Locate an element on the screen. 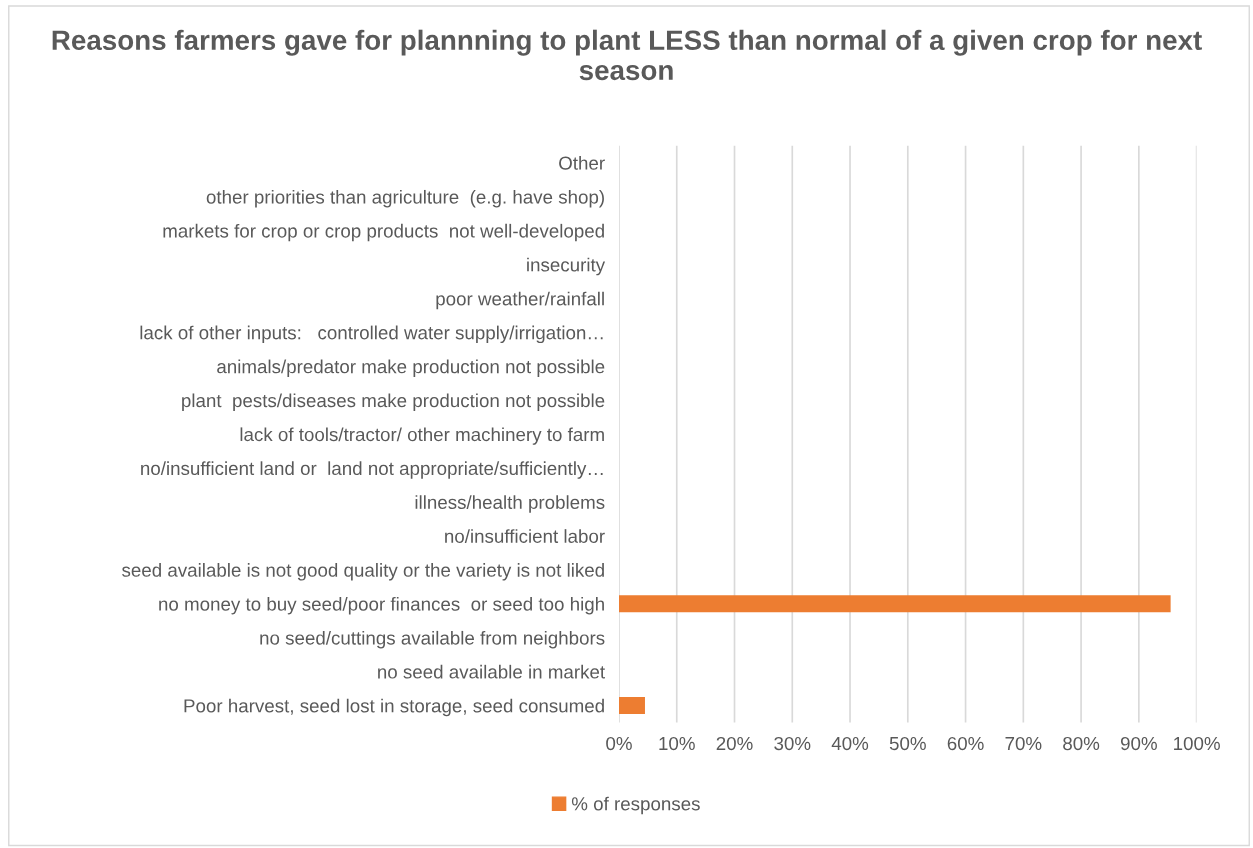 The width and height of the screenshot is (1253, 848). y-tick-label: no seed available in market is located at coordinates (491, 671).